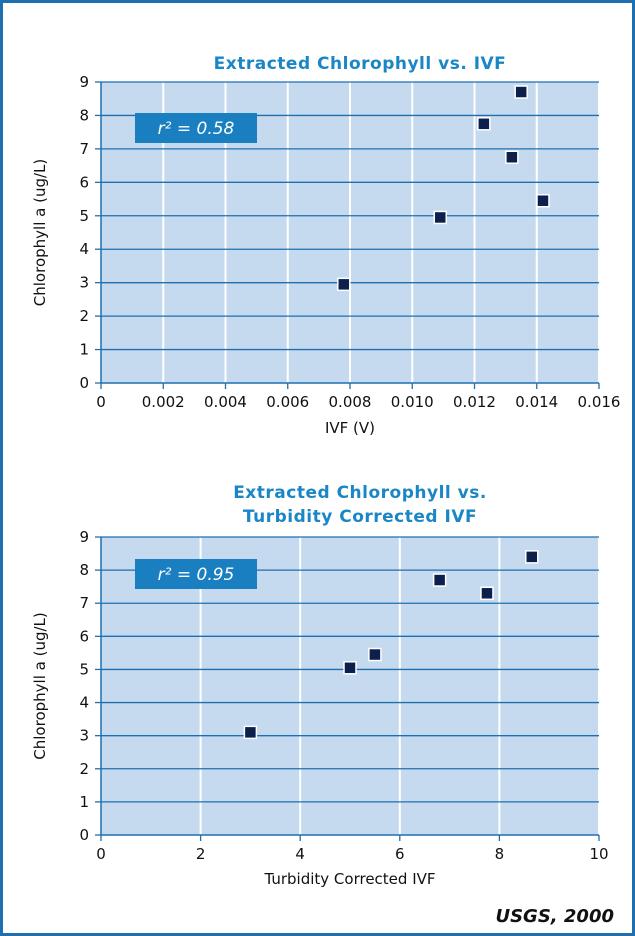 Image resolution: width=635 pixels, height=936 pixels. I want to click on r-squared-label: r² = 0.95, so click(196, 575).